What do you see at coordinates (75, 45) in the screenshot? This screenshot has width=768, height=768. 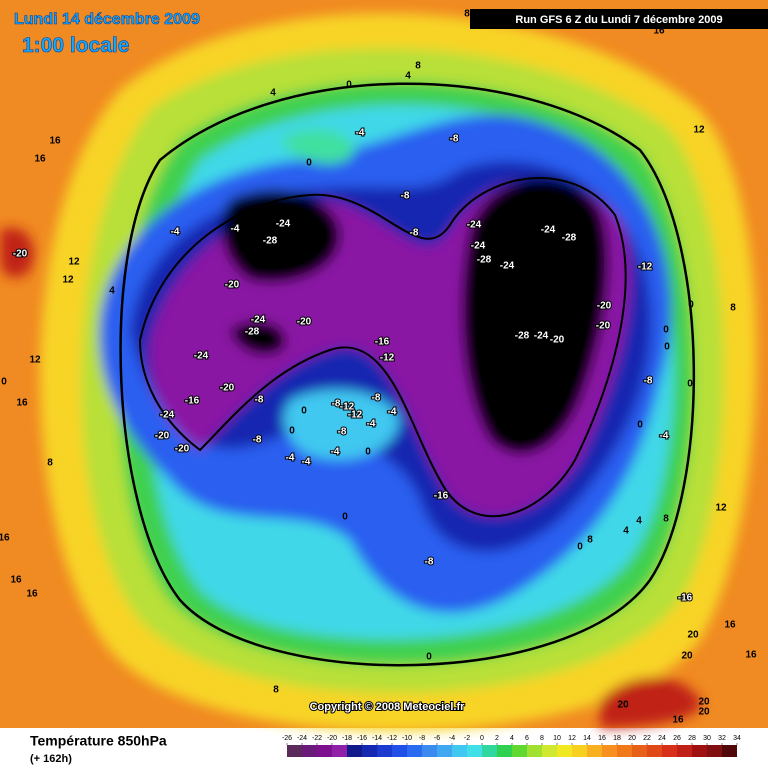 I see `map-time: 1:00 locale` at bounding box center [75, 45].